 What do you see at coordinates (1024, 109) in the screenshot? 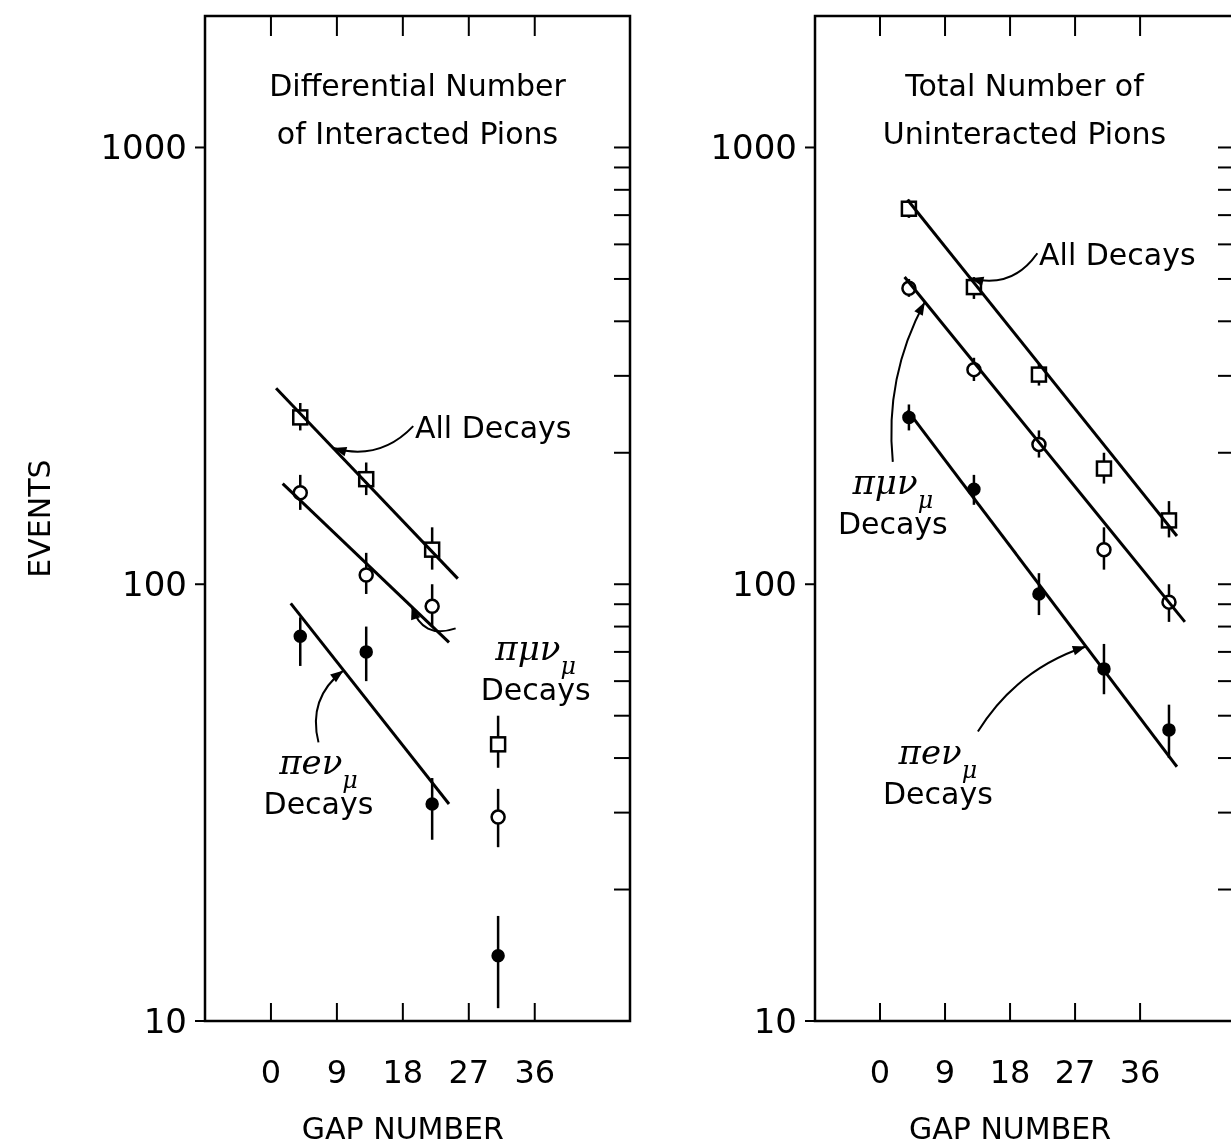
I see `text: Total Number of Uninteracted Pions` at bounding box center [1024, 109].